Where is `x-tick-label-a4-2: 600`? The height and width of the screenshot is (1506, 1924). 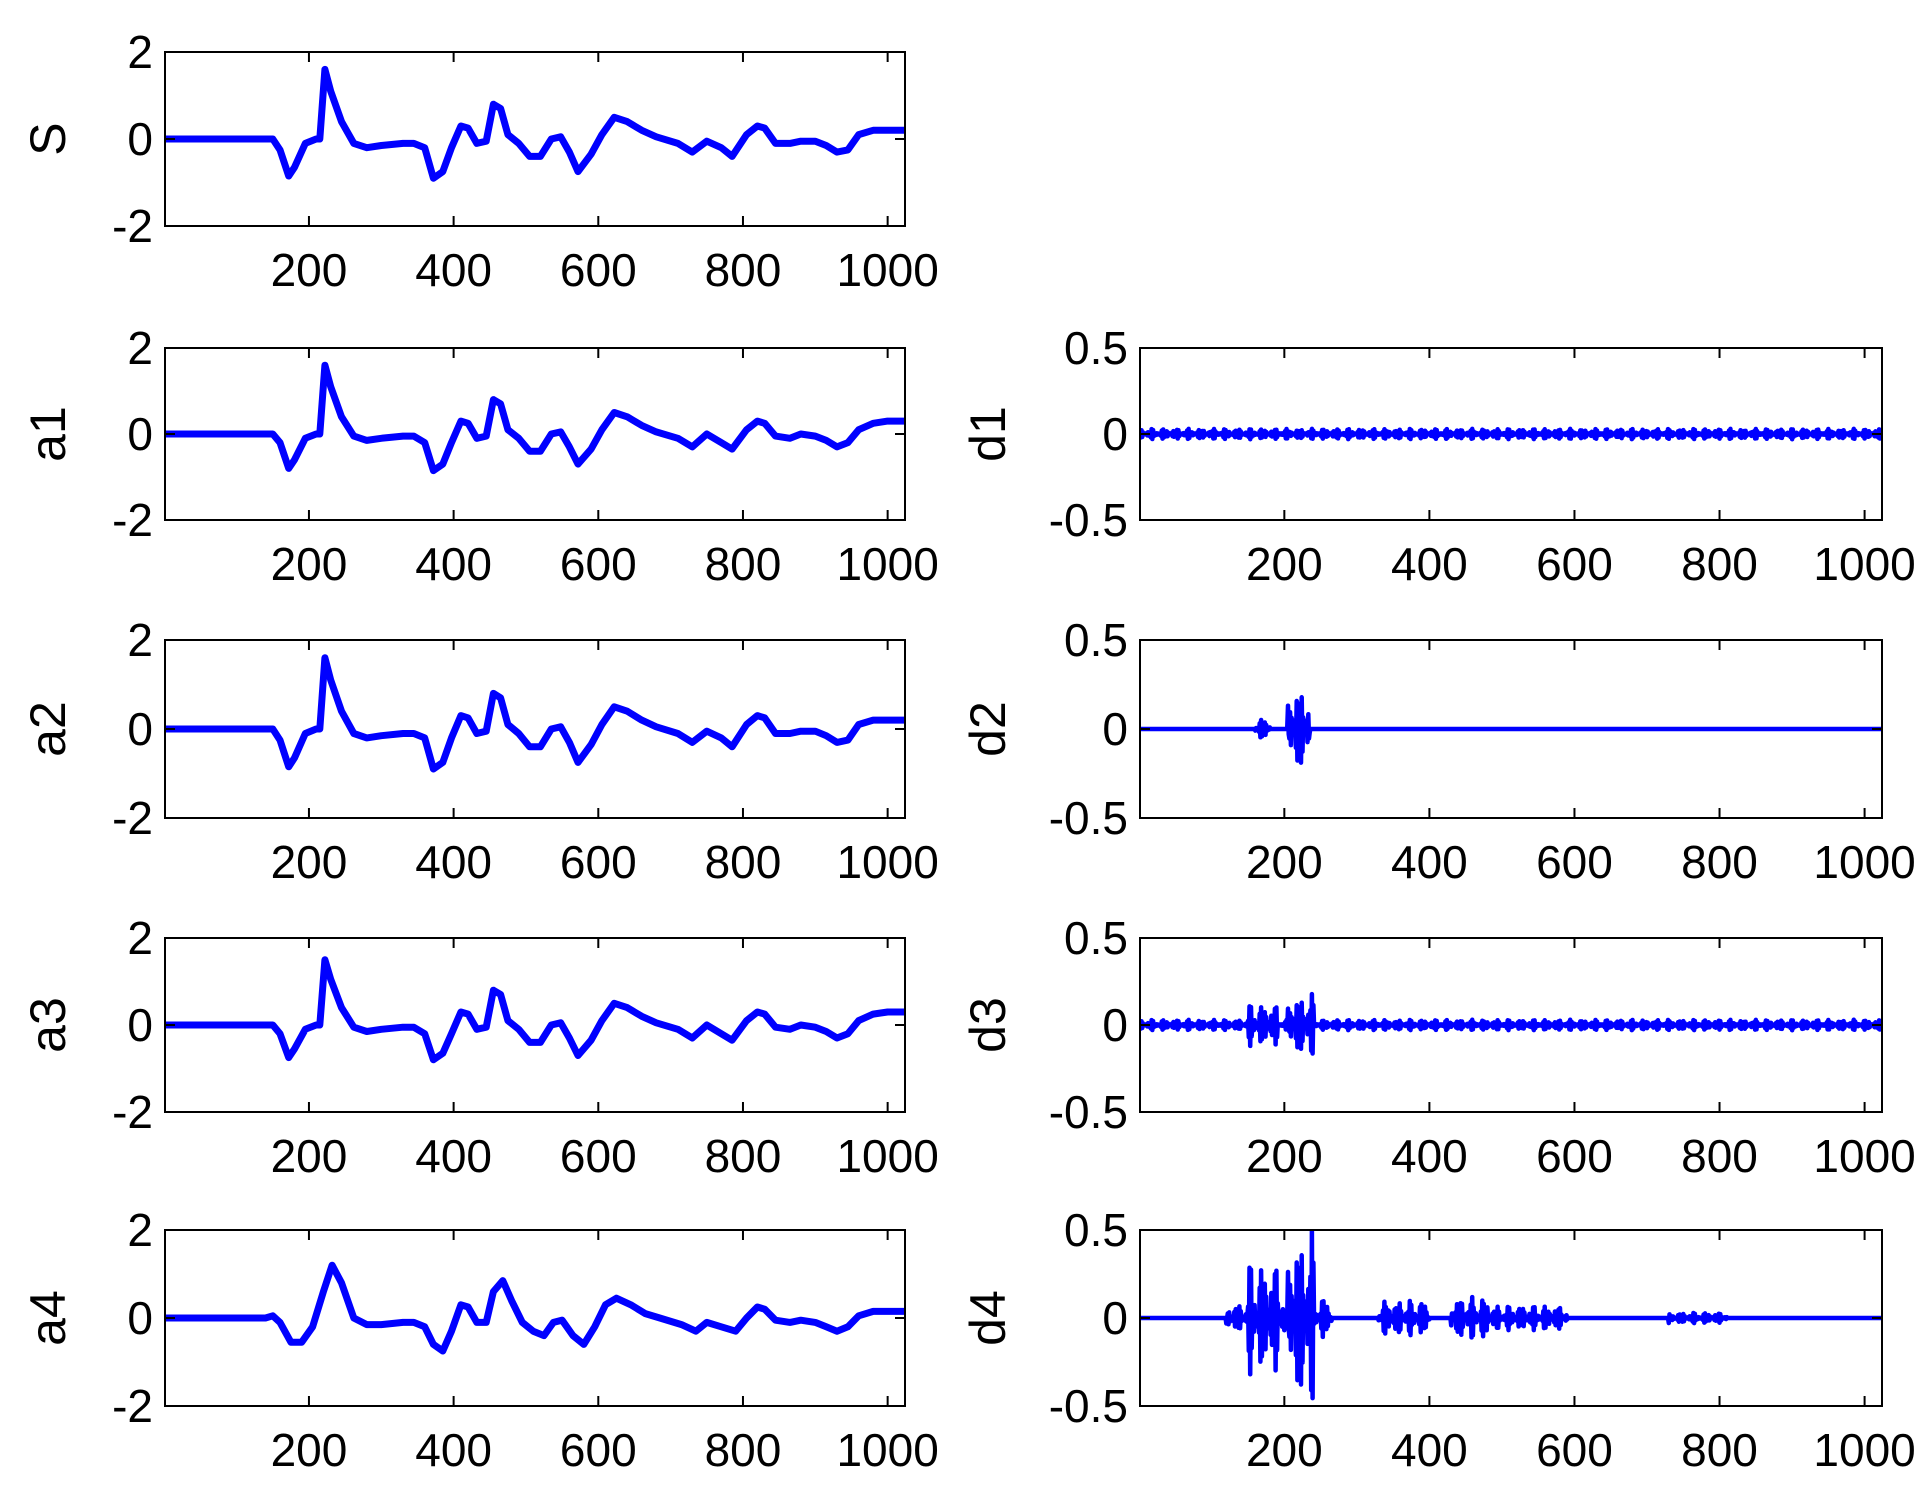
x-tick-label-a4-2: 600 is located at coordinates (598, 1450).